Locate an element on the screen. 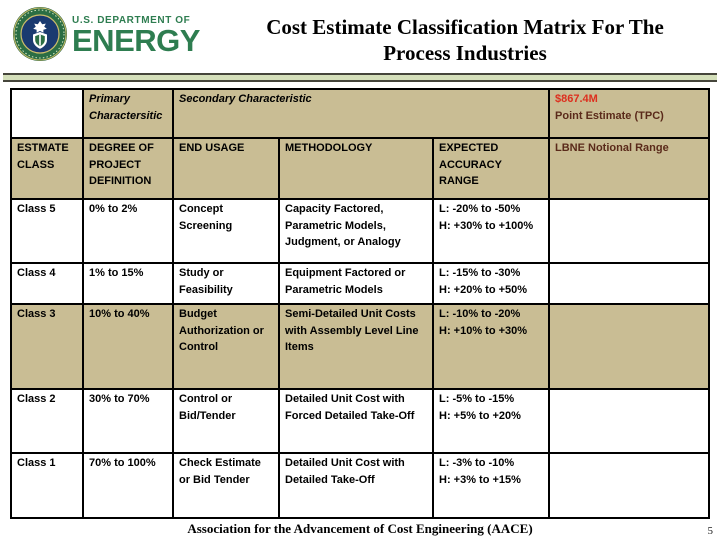 This screenshot has width=720, height=540. cell-end-usage: Control or Bid/Tender is located at coordinates (226, 421).